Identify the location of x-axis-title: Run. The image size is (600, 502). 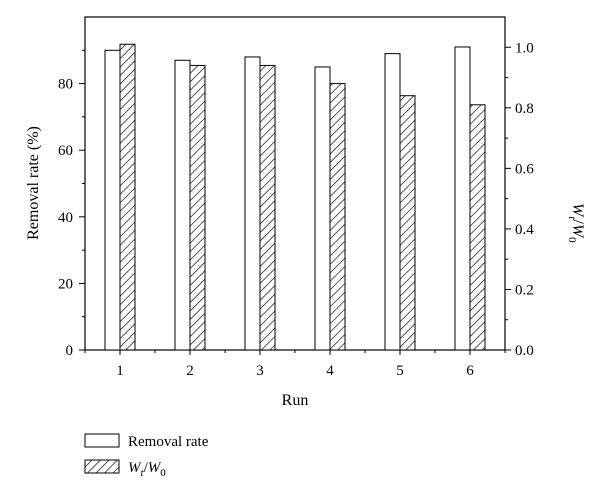
(295, 400).